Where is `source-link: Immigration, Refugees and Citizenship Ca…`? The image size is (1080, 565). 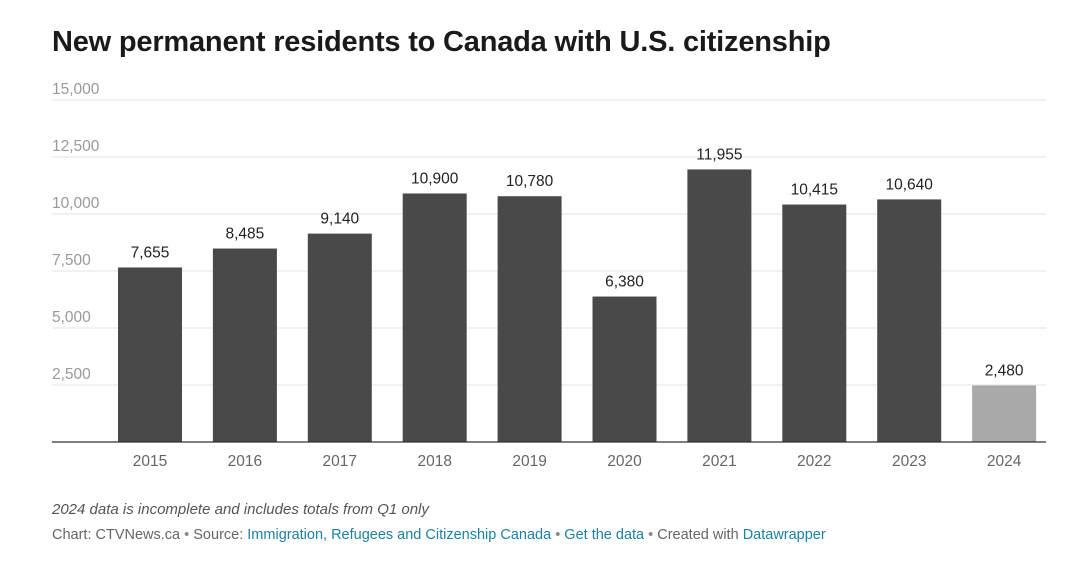 source-link: Immigration, Refugees and Citizenship Ca… is located at coordinates (399, 535).